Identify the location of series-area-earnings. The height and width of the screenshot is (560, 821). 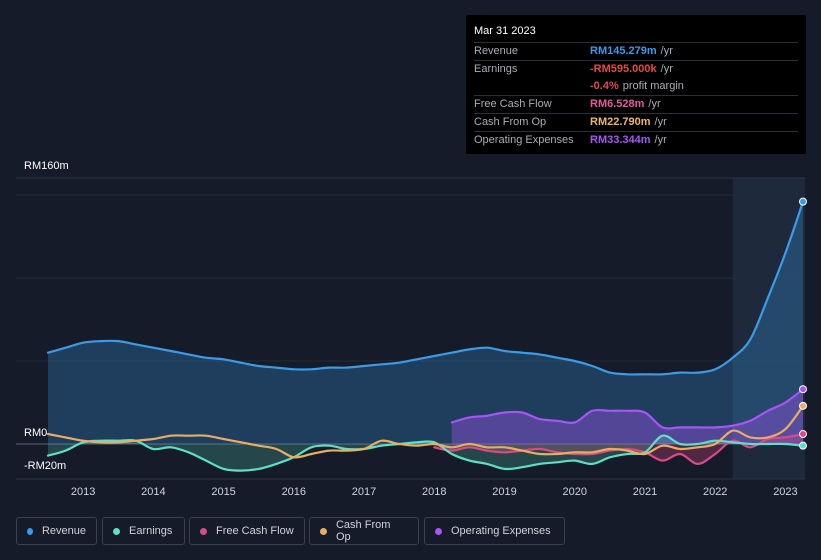
(425, 453).